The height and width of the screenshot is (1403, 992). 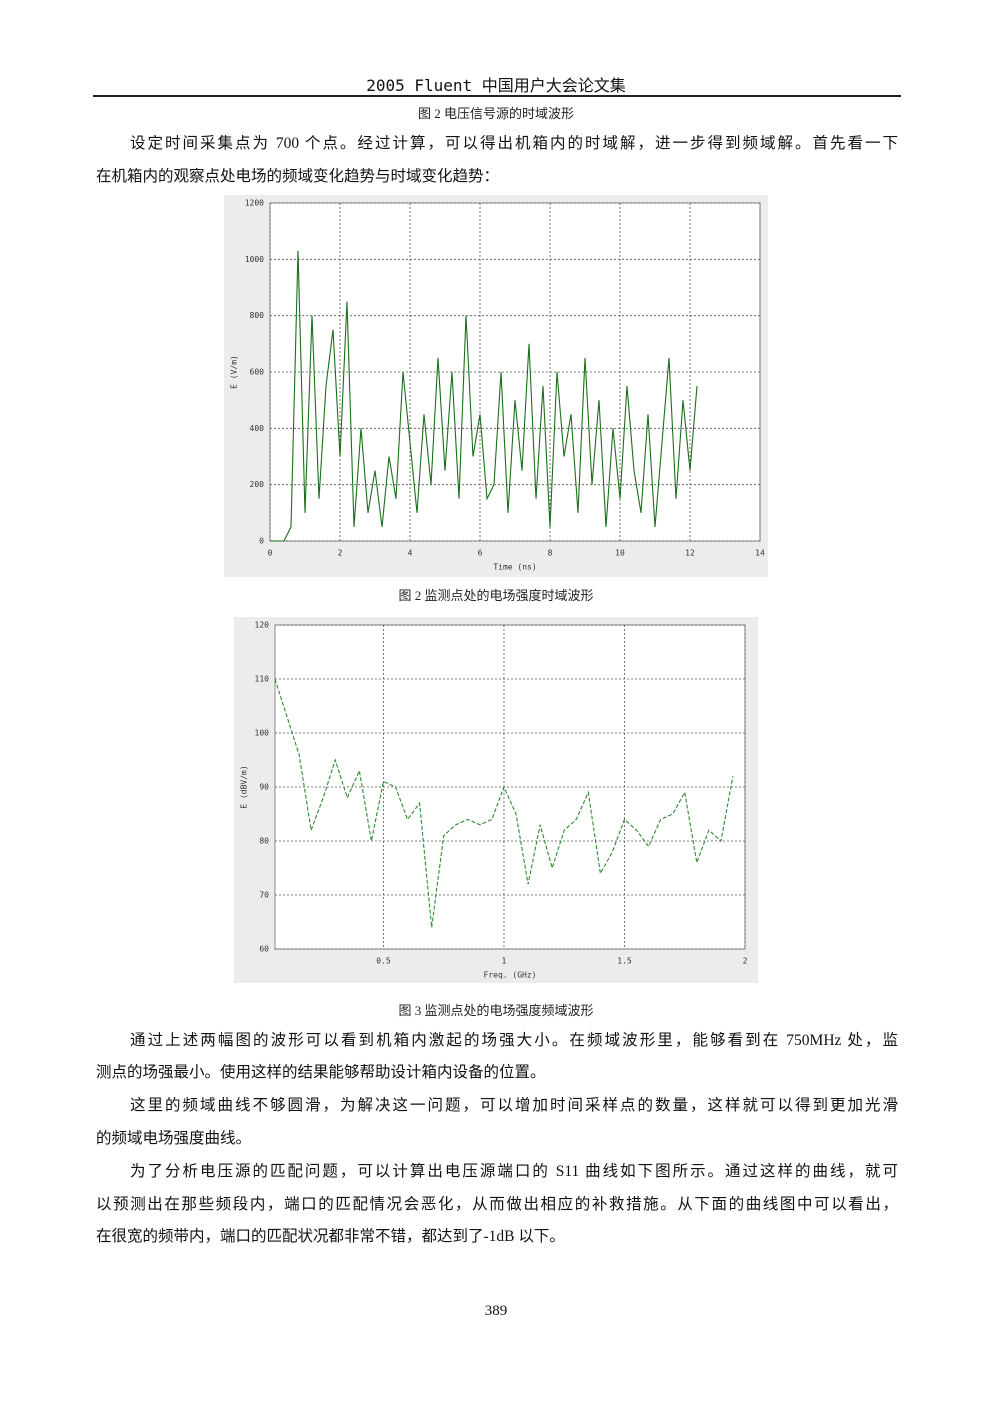 I want to click on x-axis-label: Freq. (GHz), so click(x=510, y=975).